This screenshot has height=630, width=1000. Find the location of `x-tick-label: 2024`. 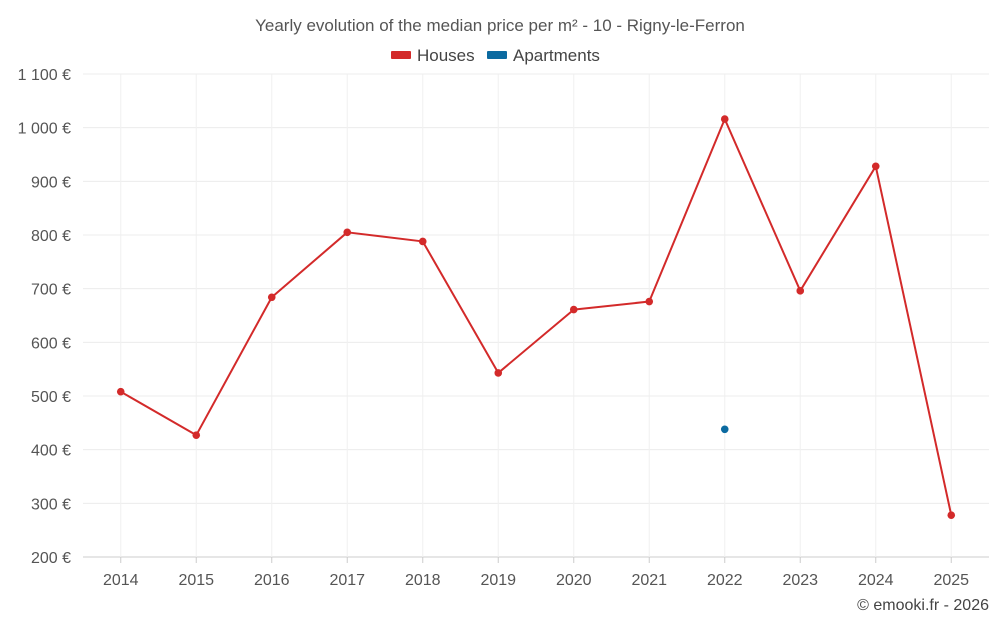

x-tick-label: 2024 is located at coordinates (876, 580).